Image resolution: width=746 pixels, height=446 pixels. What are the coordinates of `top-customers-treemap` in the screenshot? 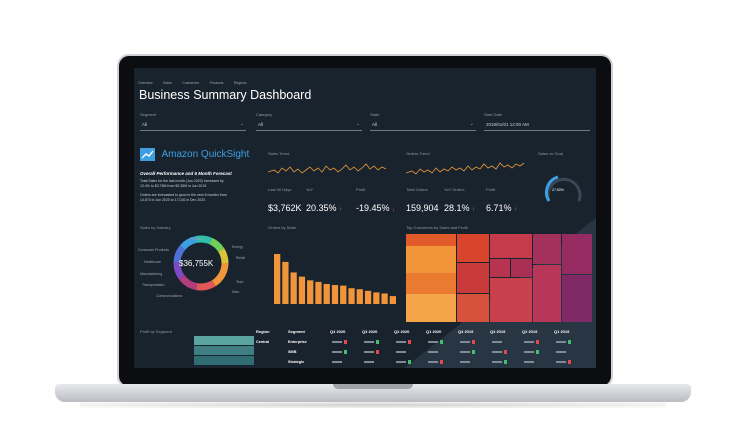 It's located at (499, 278).